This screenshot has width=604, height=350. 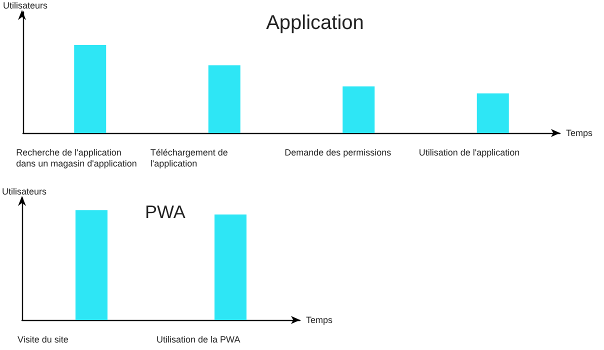 What do you see at coordinates (198, 339) in the screenshot?
I see `x-tick-label: Utilisation de la PWA` at bounding box center [198, 339].